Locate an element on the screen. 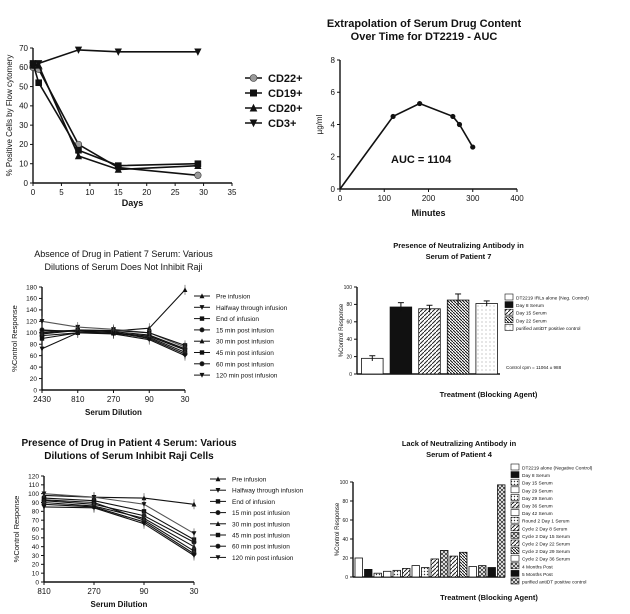 This screenshot has height=614, width=630. legend-label: Cycle 2 Day 36 Serum is located at coordinates (546, 560).